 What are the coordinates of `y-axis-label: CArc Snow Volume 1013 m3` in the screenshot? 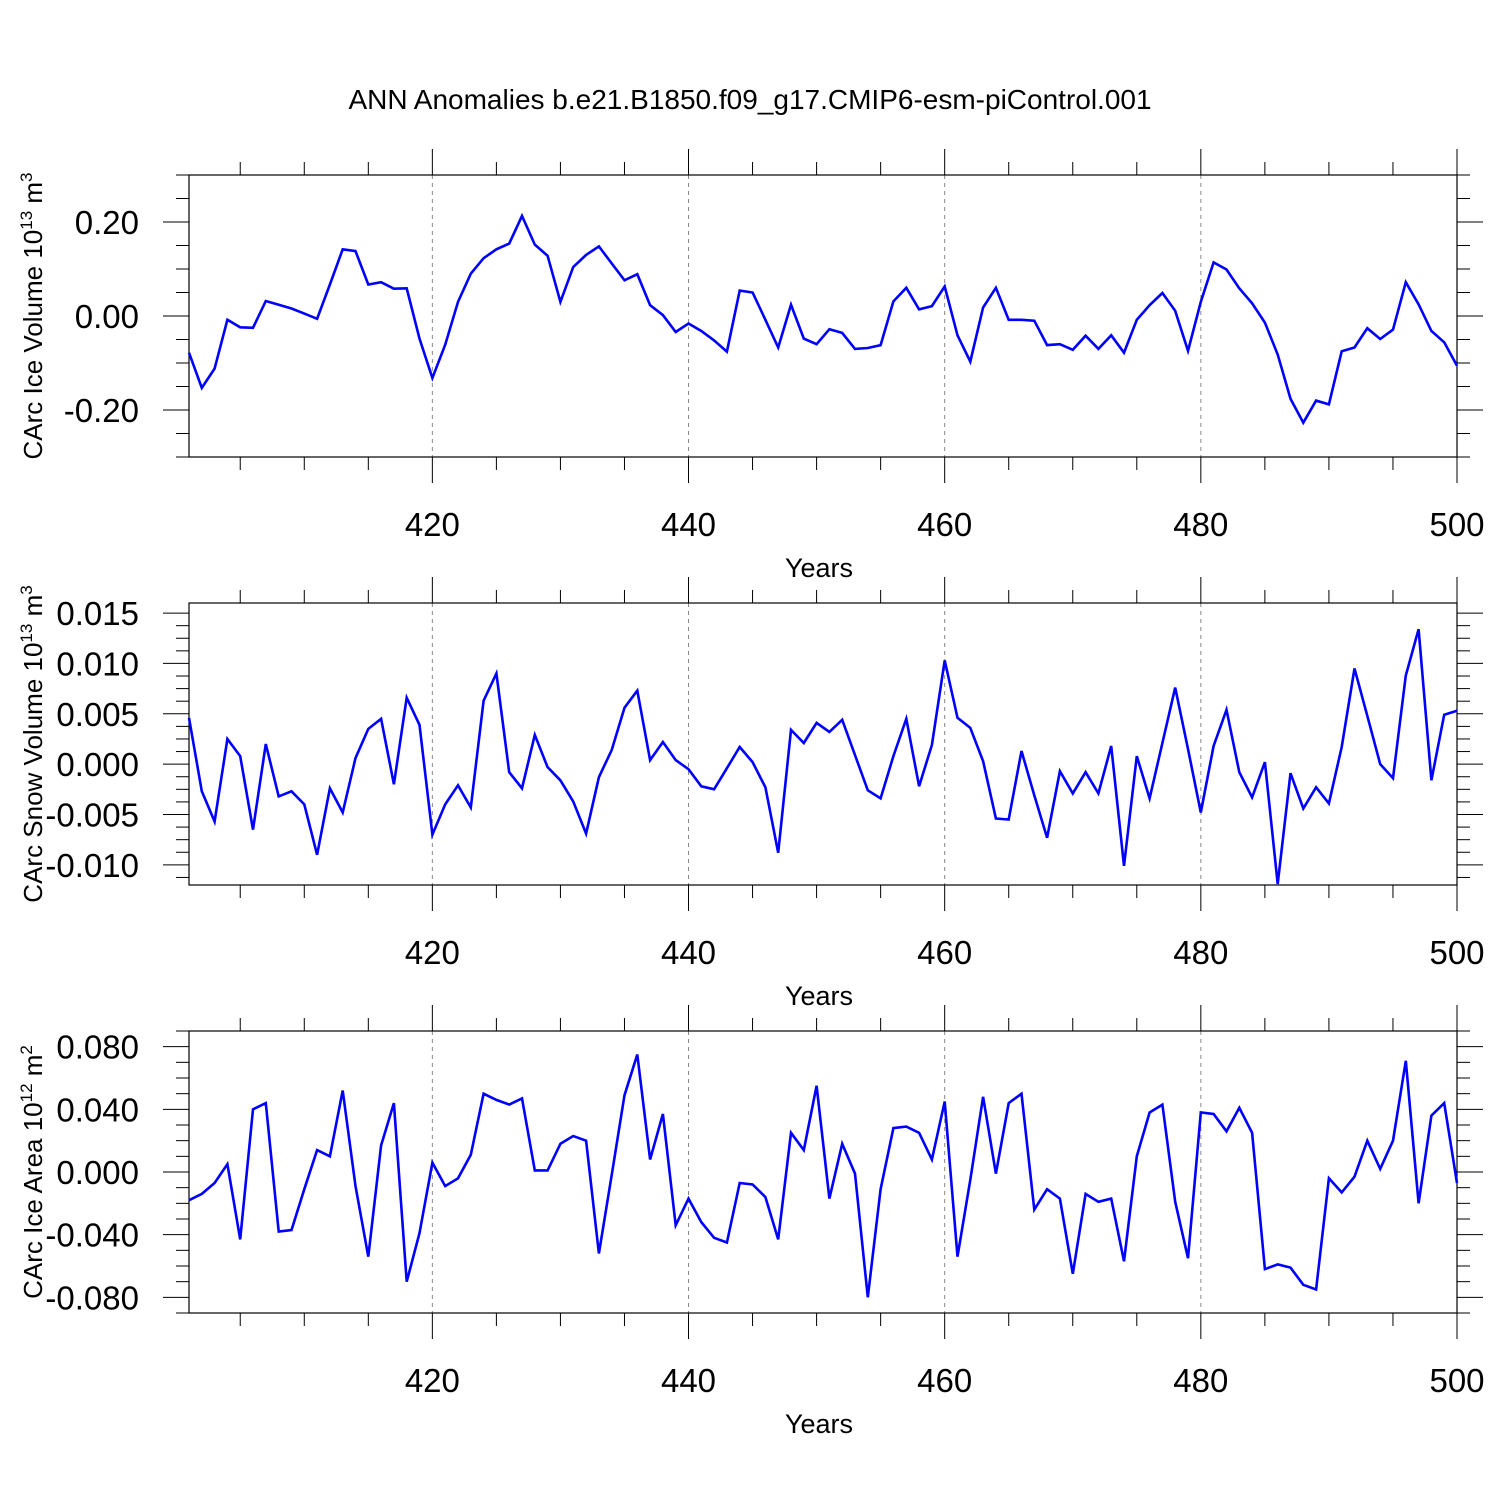 It's located at (32, 743).